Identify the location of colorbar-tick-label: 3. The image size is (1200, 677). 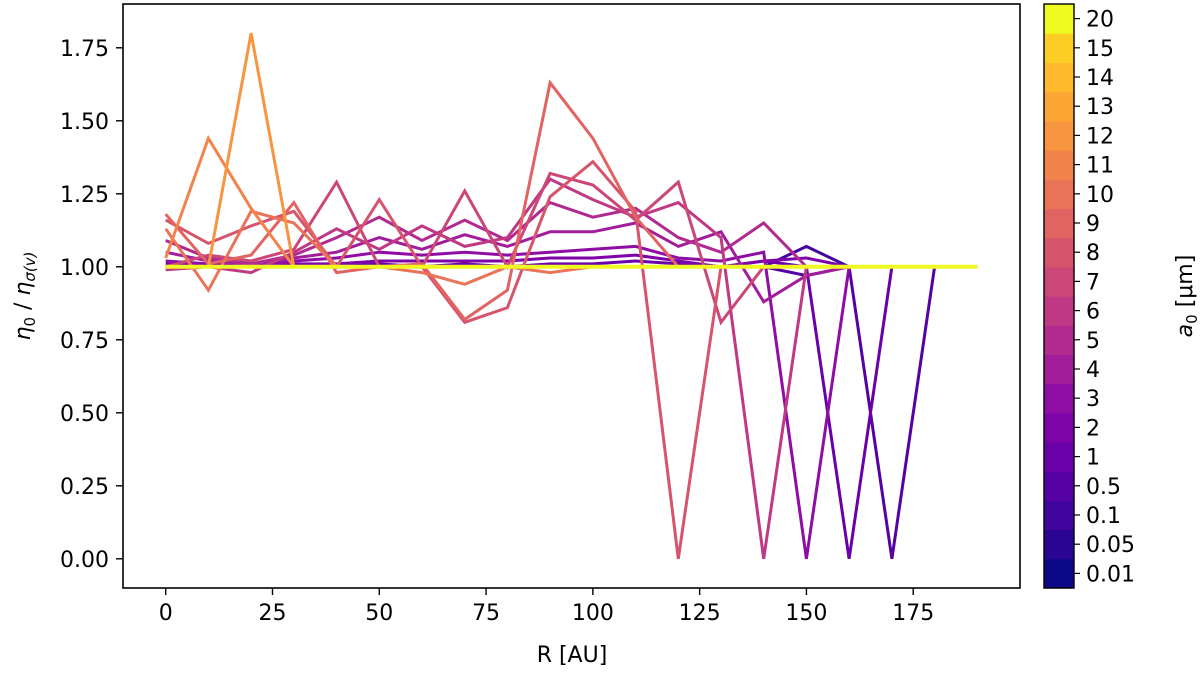
(1093, 399).